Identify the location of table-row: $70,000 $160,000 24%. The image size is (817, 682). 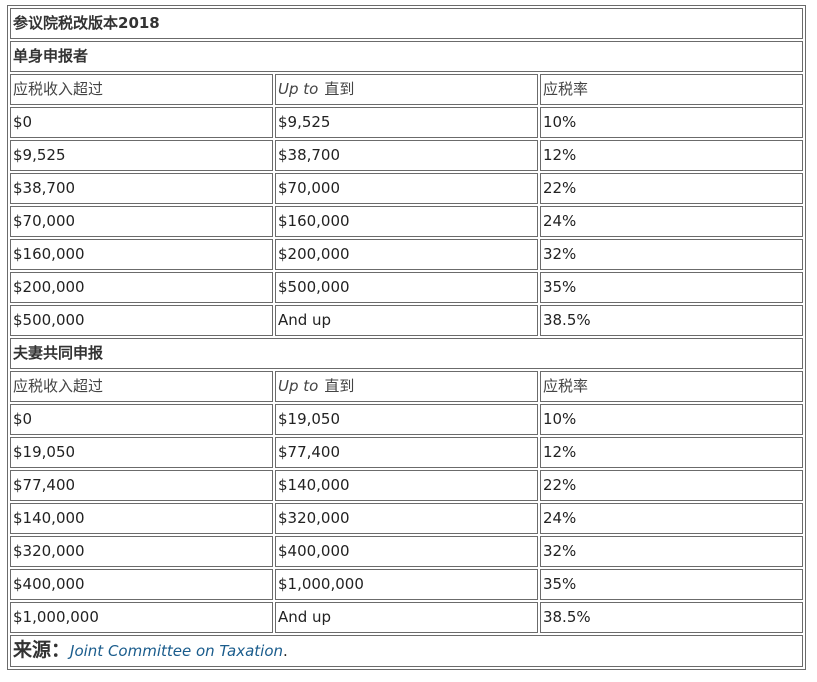
(406, 221).